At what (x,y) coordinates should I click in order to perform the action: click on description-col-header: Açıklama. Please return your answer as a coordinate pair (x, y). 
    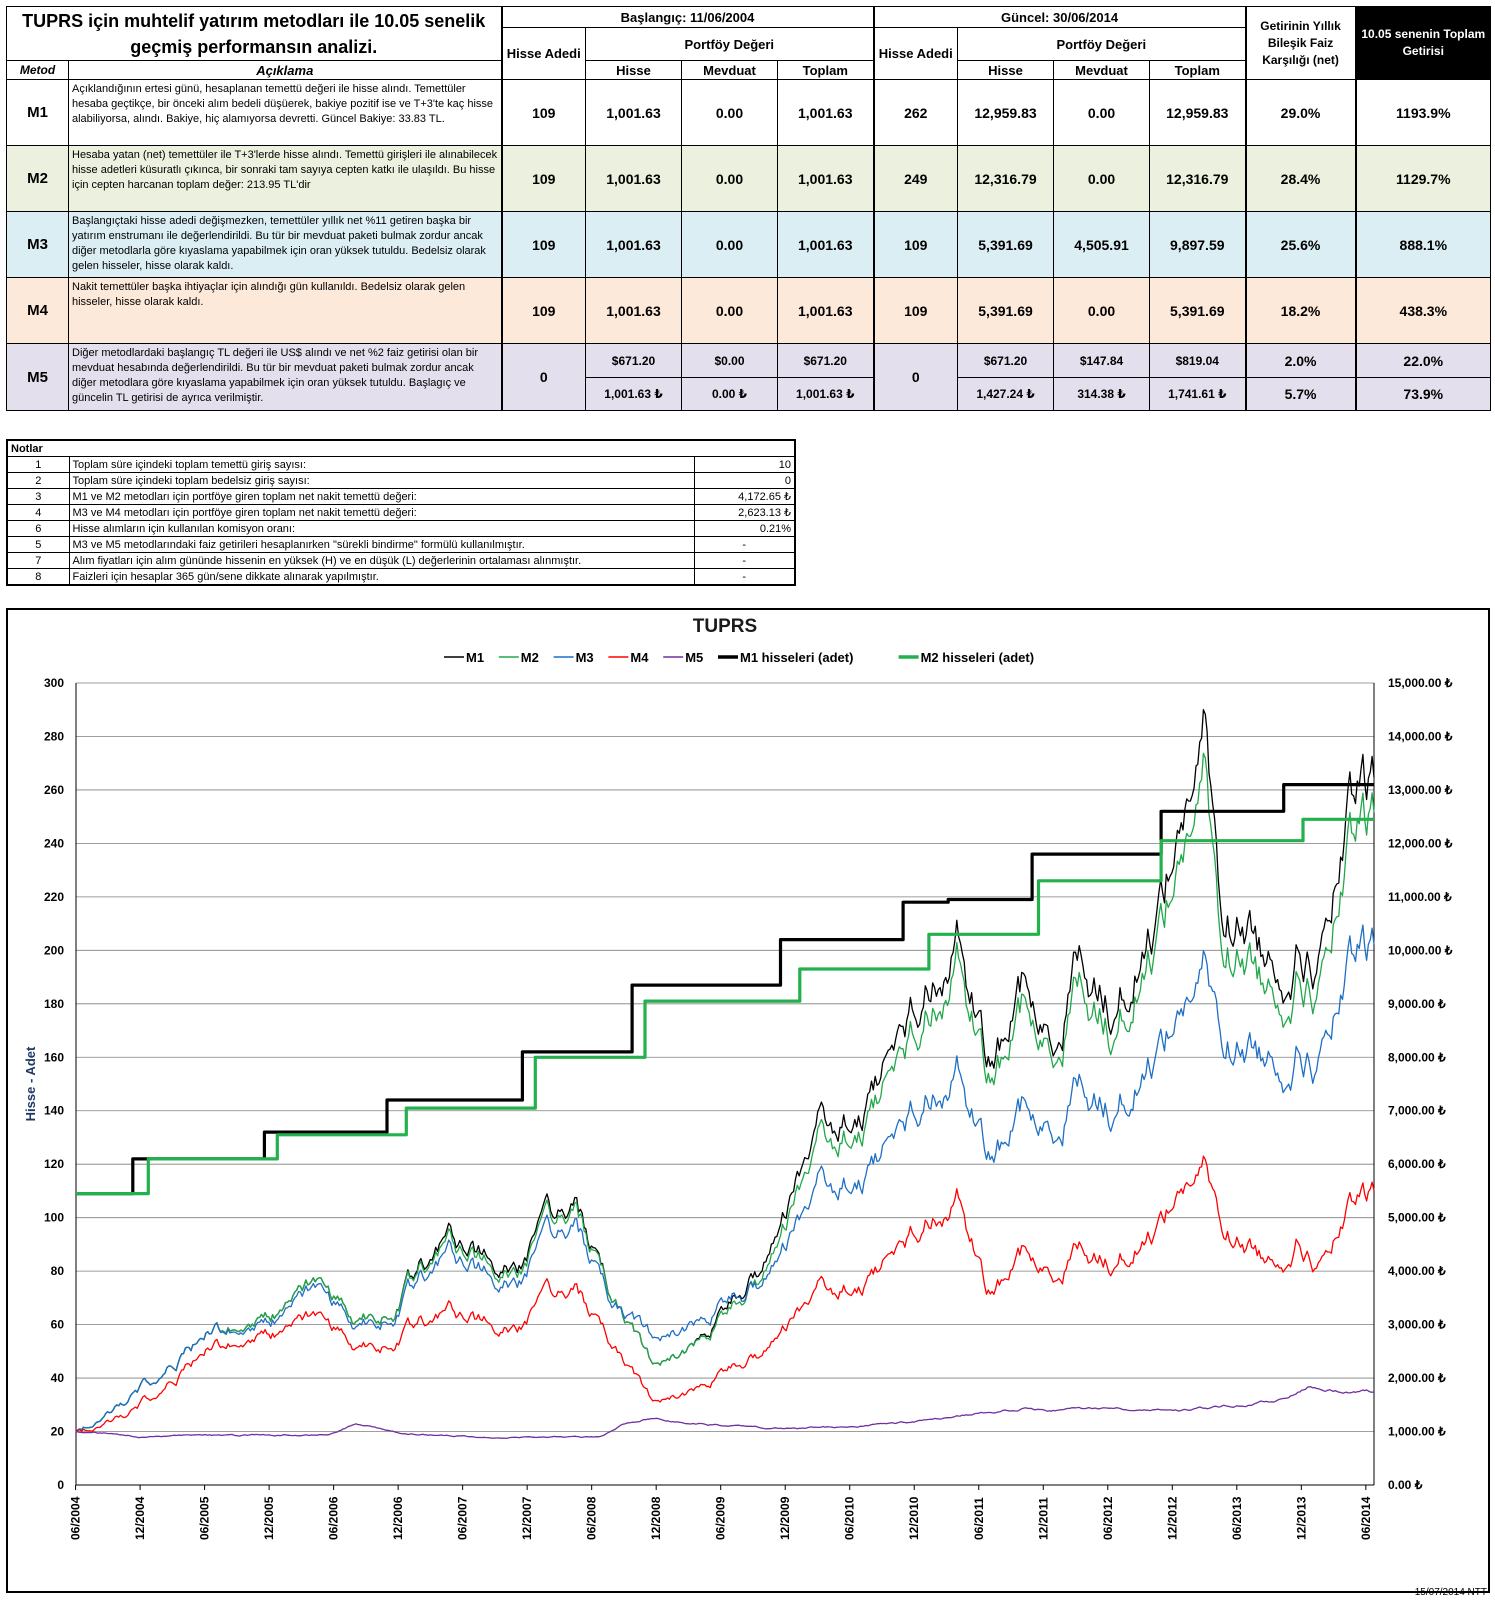
    Looking at the image, I should click on (285, 70).